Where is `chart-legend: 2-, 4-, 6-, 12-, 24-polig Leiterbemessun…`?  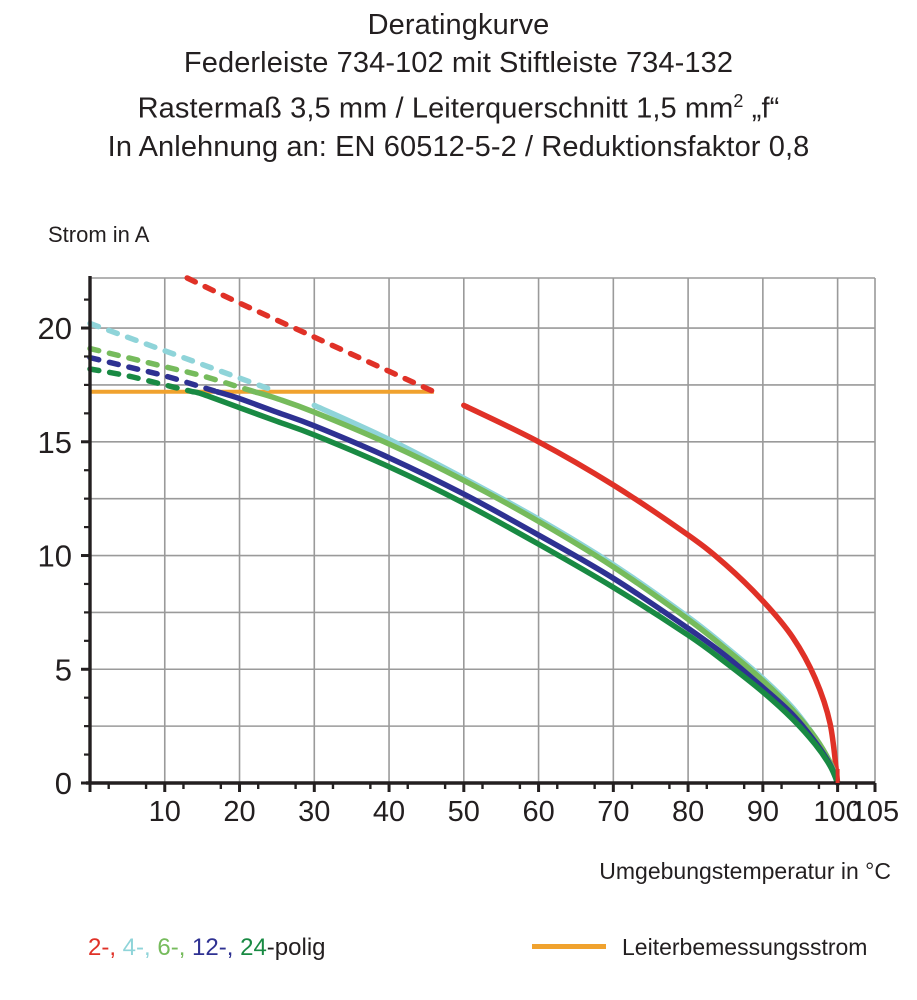
chart-legend: 2-, 4-, 6-, 12-, 24-polig Leiterbemessun… is located at coordinates (458, 956).